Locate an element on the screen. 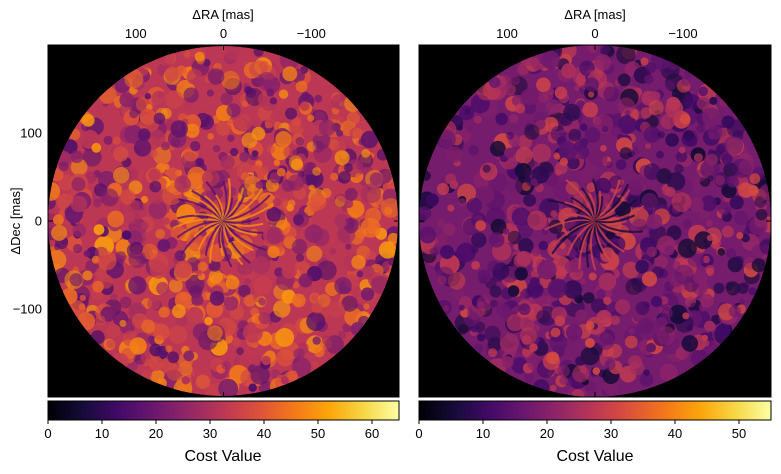  left-y-tick-label: 0 is located at coordinates (38, 221).